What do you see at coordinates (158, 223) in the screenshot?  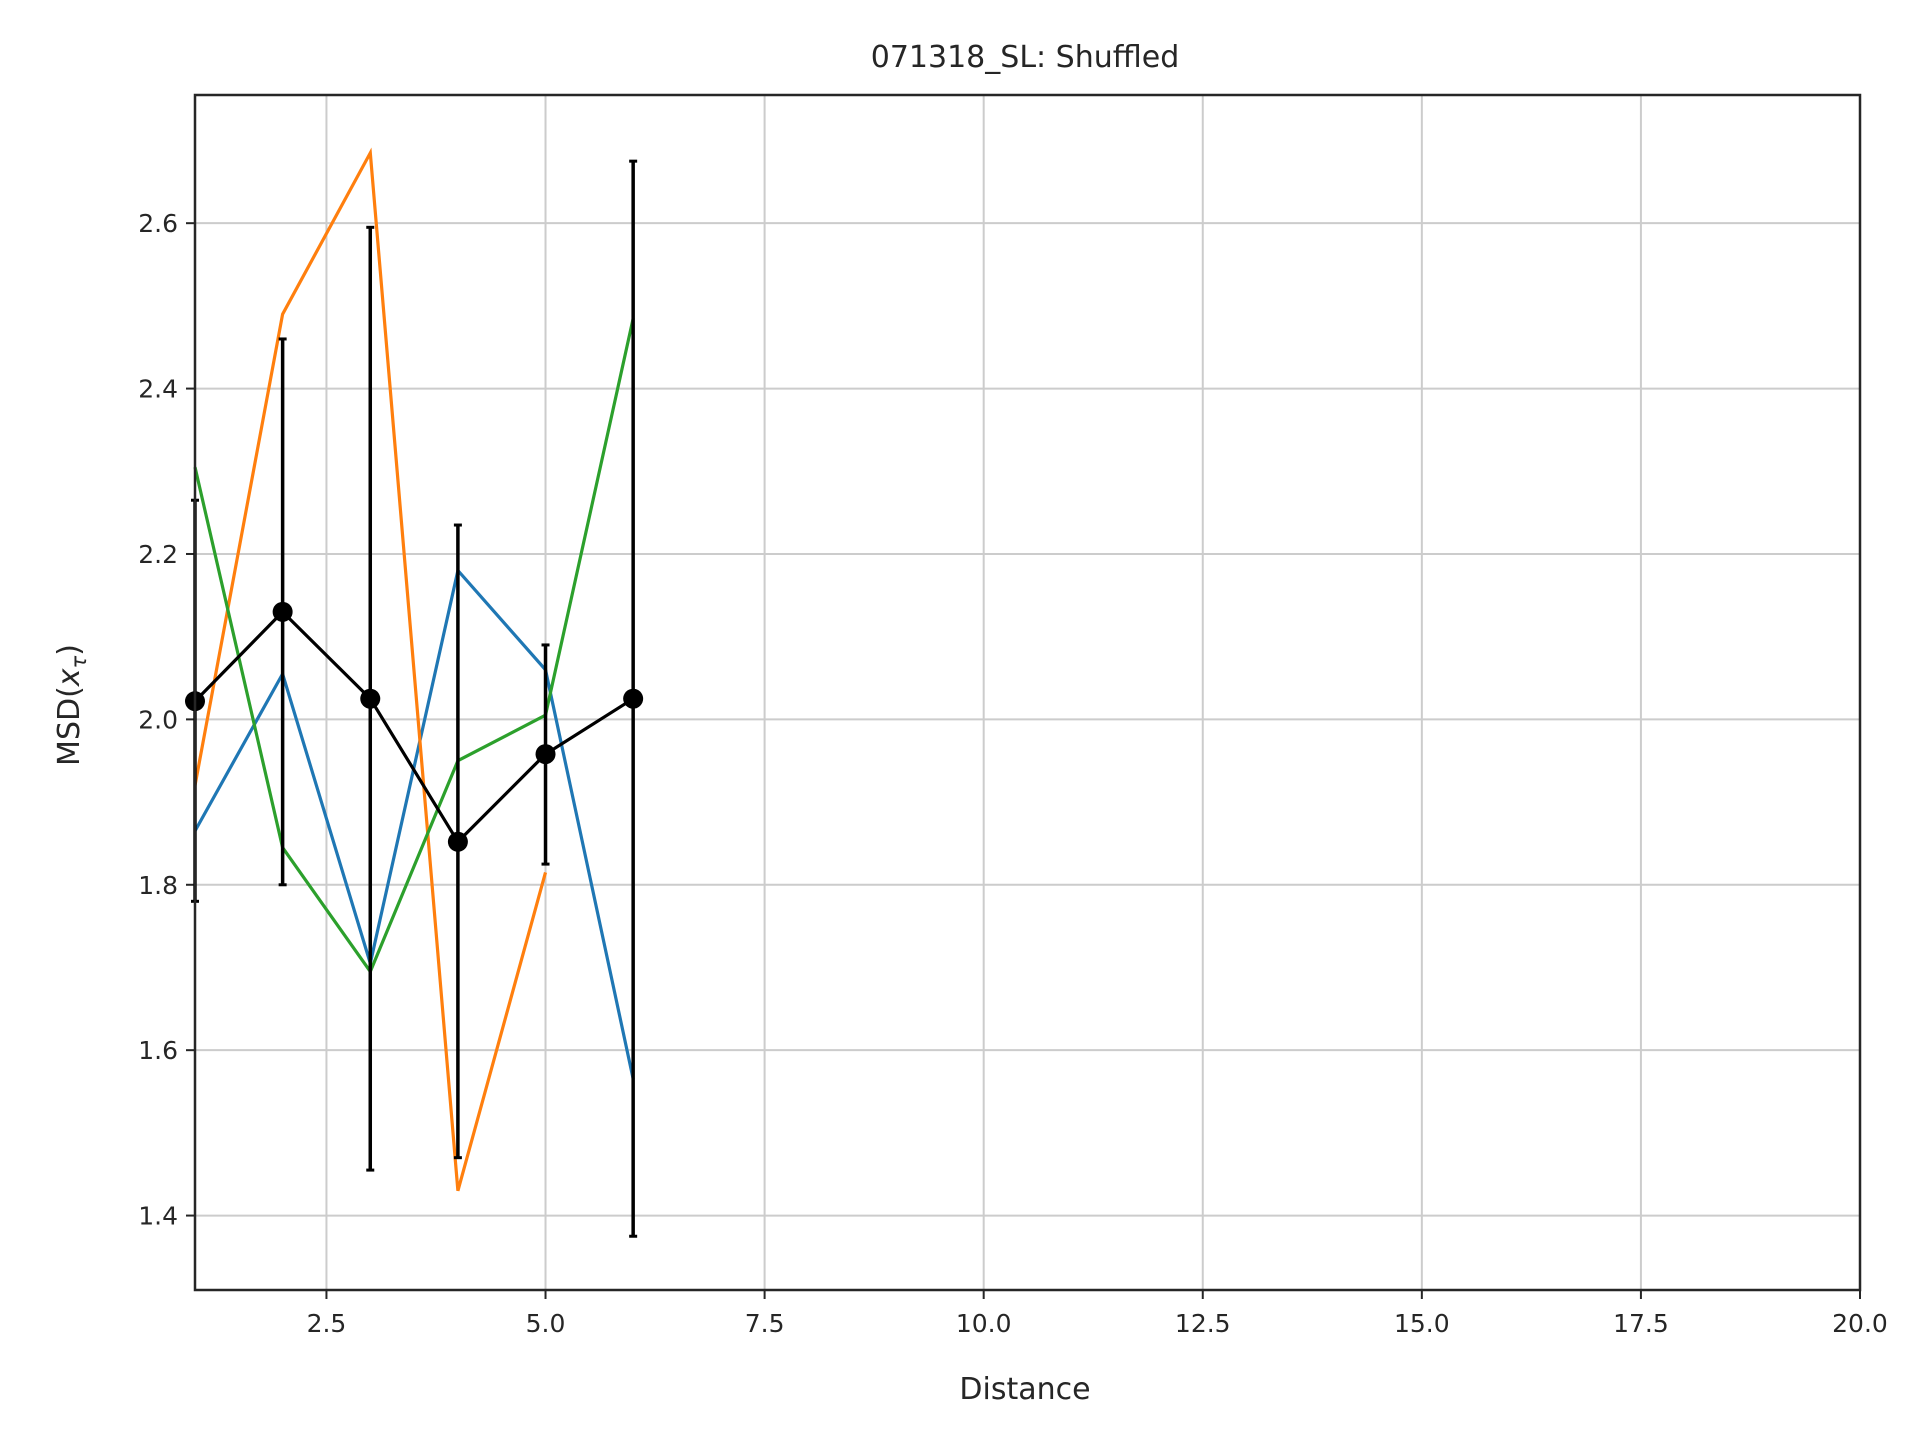 I see `y-tick-label: 2.6` at bounding box center [158, 223].